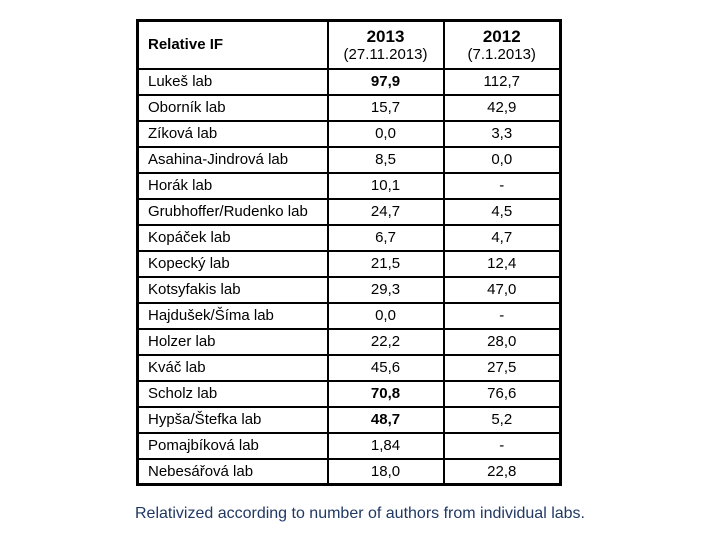  I want to click on table-row: Pomajbíková lab 1,84 -, so click(349, 445).